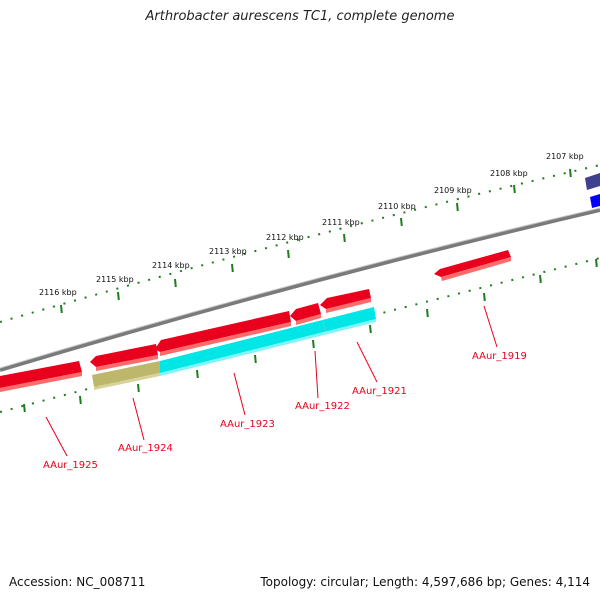 Image resolution: width=600 pixels, height=600 pixels. Describe the element at coordinates (285, 237) in the screenshot. I see `scale-label-2112: 2112 kbp` at that location.